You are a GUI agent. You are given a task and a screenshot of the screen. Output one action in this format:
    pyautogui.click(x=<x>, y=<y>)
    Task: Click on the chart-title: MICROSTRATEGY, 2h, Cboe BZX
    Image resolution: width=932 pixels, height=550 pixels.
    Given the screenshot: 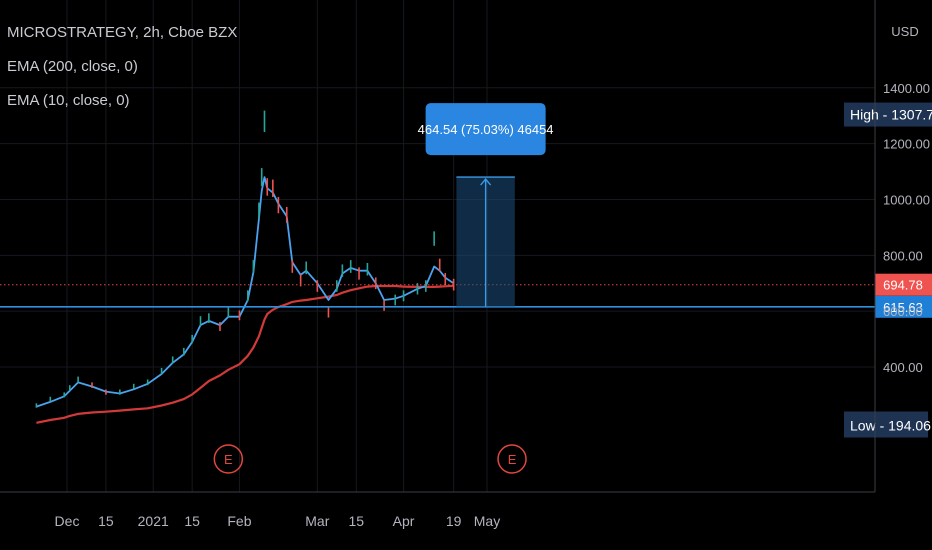 What is the action you would take?
    pyautogui.click(x=122, y=32)
    